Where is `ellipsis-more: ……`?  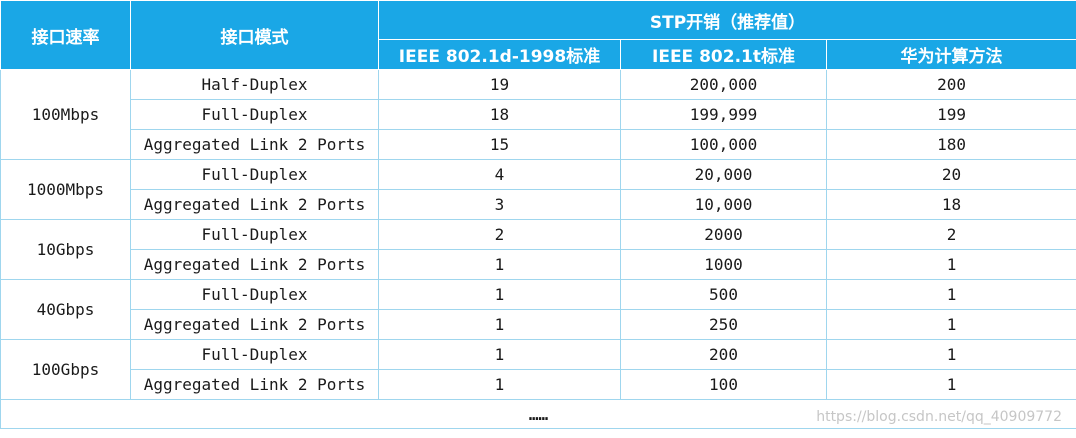
ellipsis-more: …… is located at coordinates (538, 414).